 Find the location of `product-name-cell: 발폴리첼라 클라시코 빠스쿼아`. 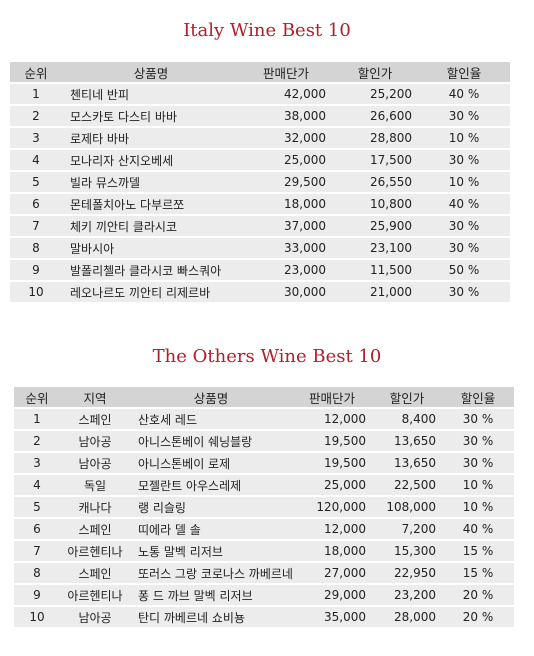

product-name-cell: 발폴리첼라 클라시코 빠스쿼아 is located at coordinates (151, 270).